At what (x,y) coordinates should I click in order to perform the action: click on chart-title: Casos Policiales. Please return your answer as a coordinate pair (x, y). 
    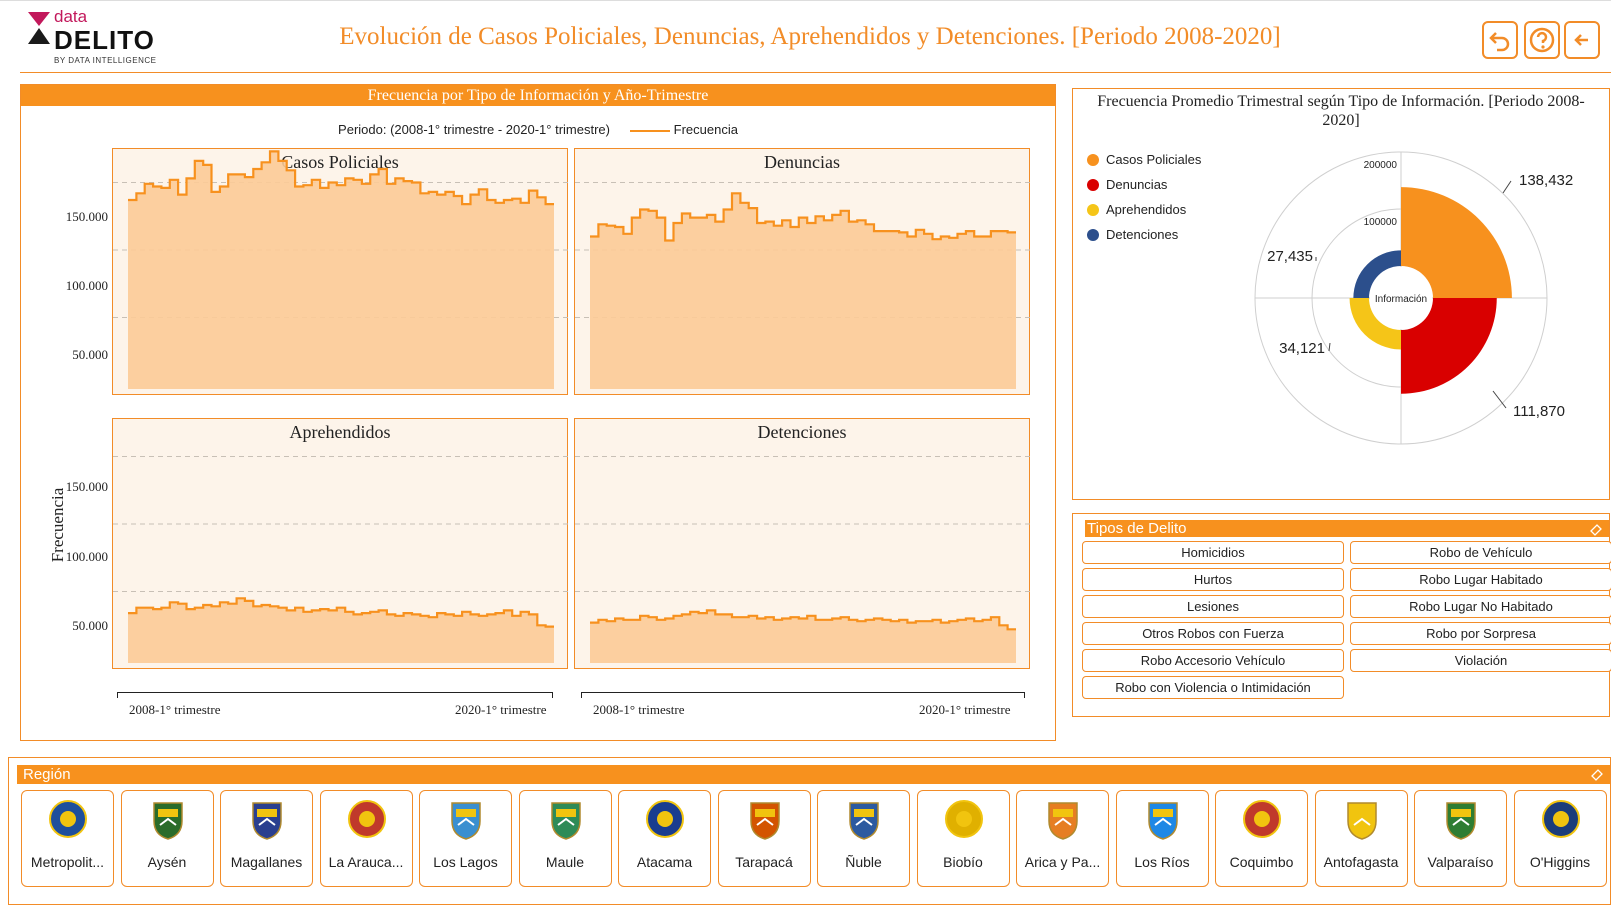
    Looking at the image, I should click on (340, 162).